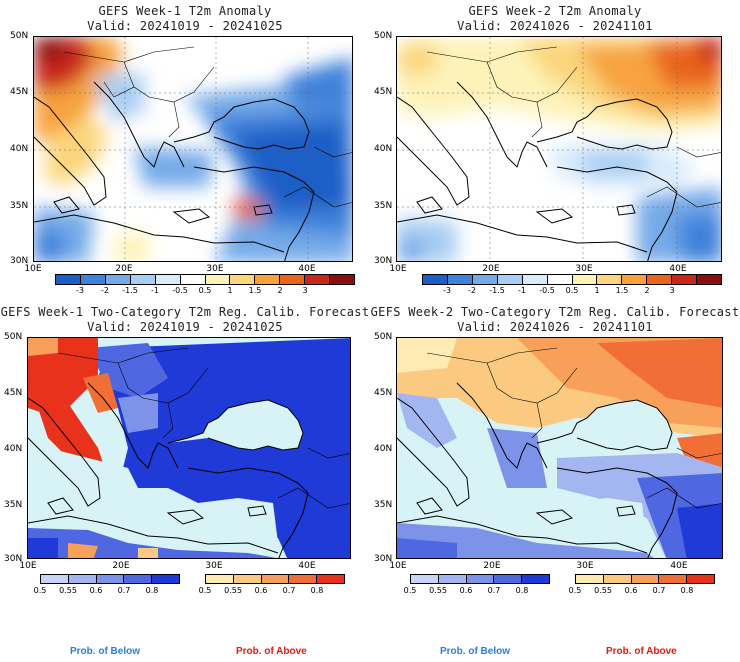 The height and width of the screenshot is (662, 740). I want to click on anomaly-colorbar-tick-label: 1, so click(597, 290).